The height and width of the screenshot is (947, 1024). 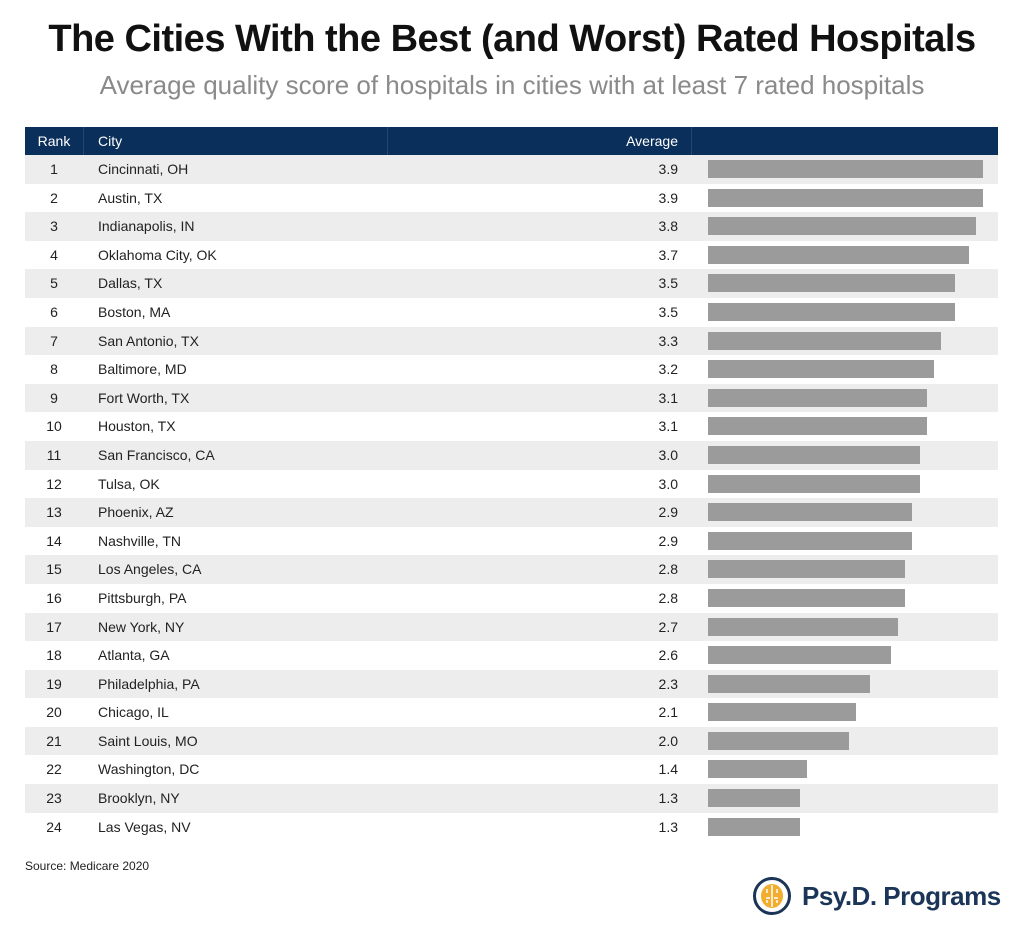 What do you see at coordinates (54, 740) in the screenshot?
I see `rank-cell: 21` at bounding box center [54, 740].